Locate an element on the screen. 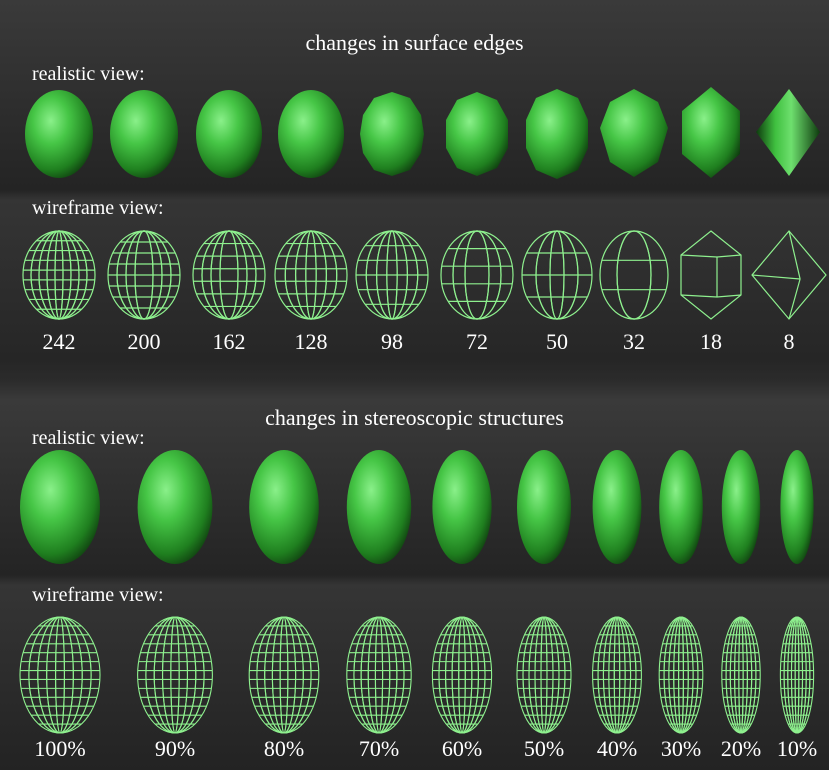 The height and width of the screenshot is (770, 829). percentage-label: 70% is located at coordinates (379, 748).